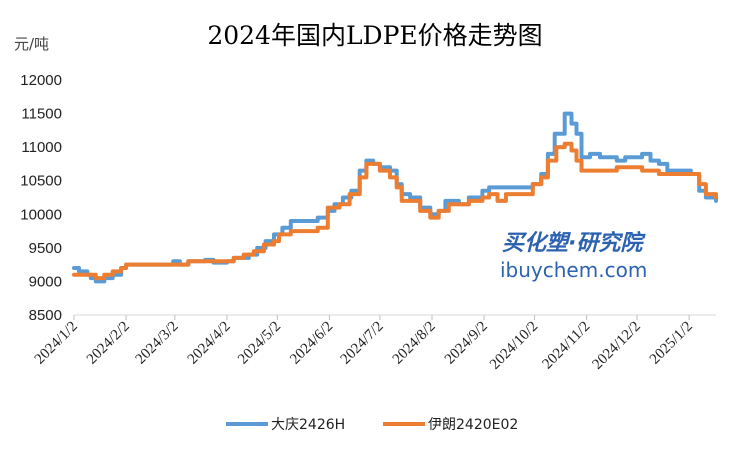 This screenshot has width=750, height=450. What do you see at coordinates (45, 248) in the screenshot?
I see `y-tick-label: 9500` at bounding box center [45, 248].